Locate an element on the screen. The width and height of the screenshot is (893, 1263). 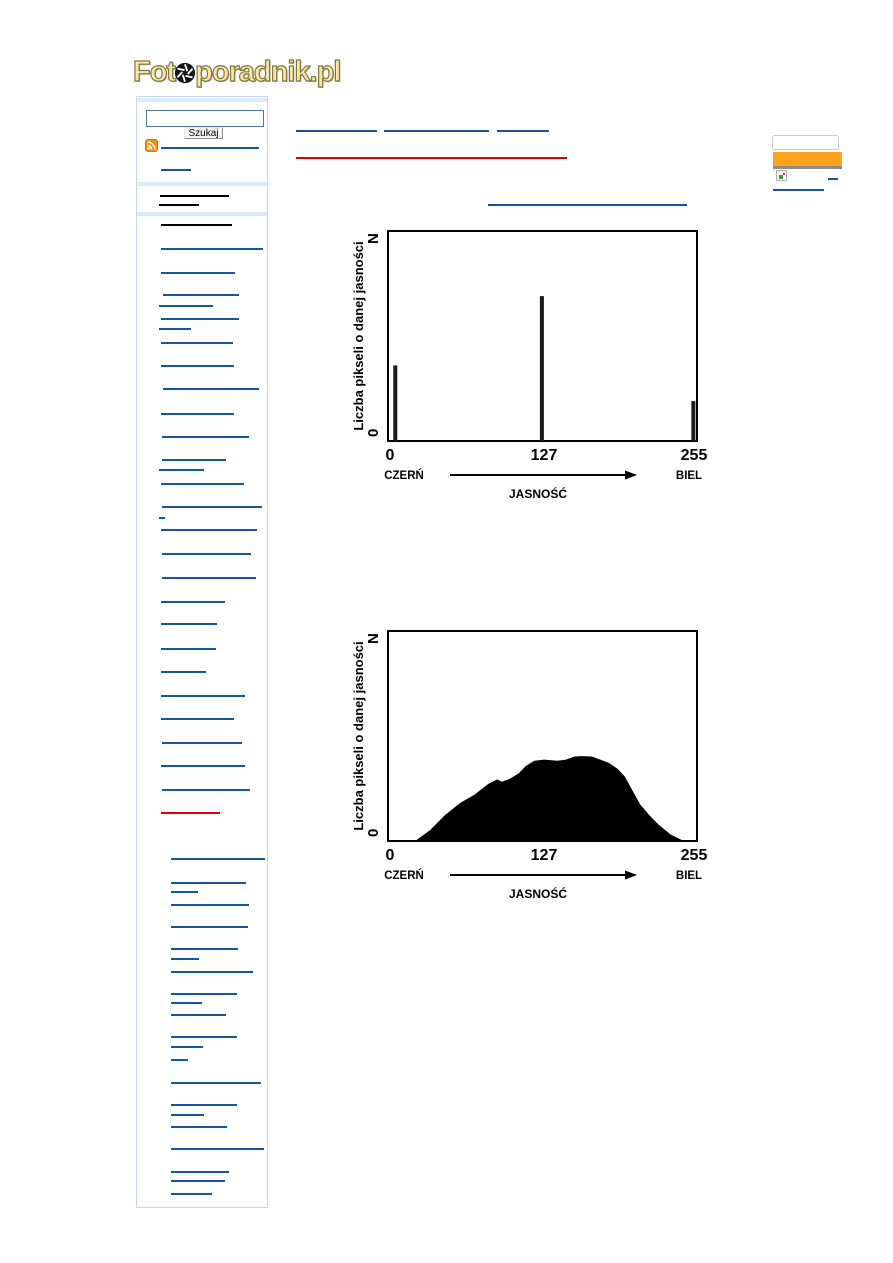
widget-gray-bar is located at coordinates (807, 167).